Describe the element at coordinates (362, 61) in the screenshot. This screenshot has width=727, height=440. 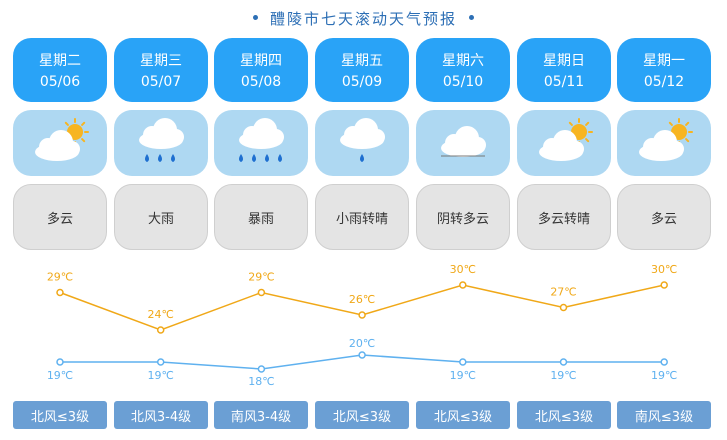
I see `weekday-label: 星期五` at that location.